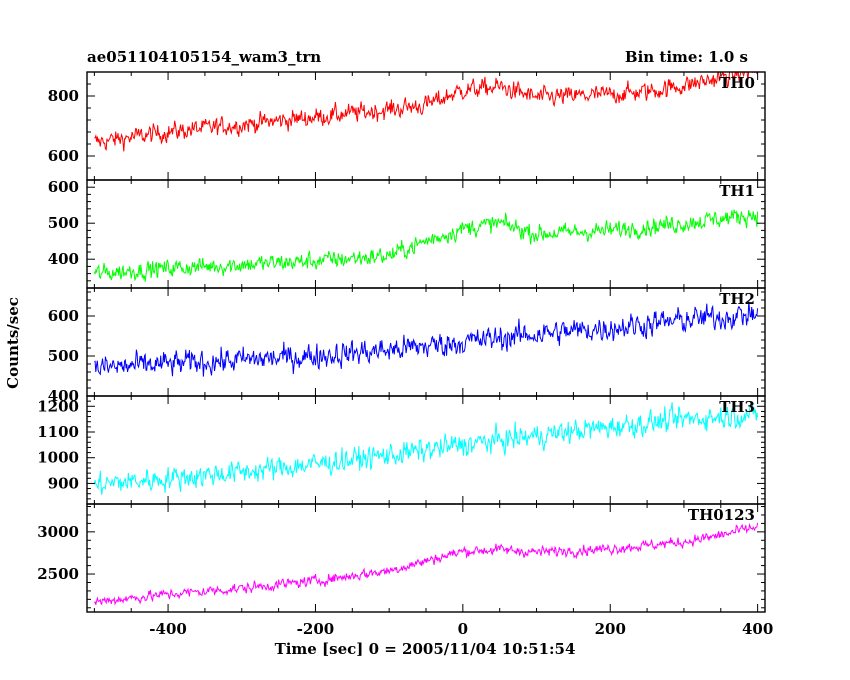 This screenshot has height=680, width=850. What do you see at coordinates (463, 629) in the screenshot?
I see `x-tick-label: 0` at bounding box center [463, 629].